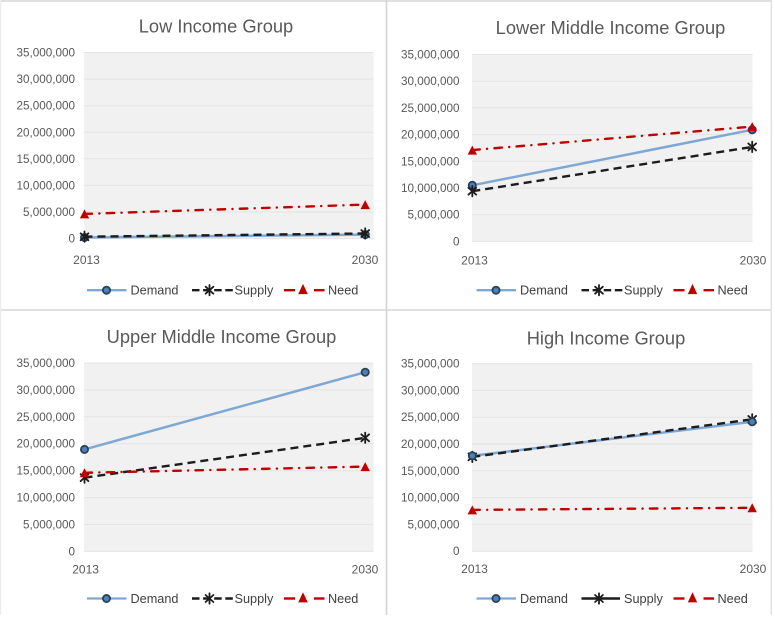  Describe the element at coordinates (222, 336) in the screenshot. I see `svg-text: Upper Middle Income Group` at that location.